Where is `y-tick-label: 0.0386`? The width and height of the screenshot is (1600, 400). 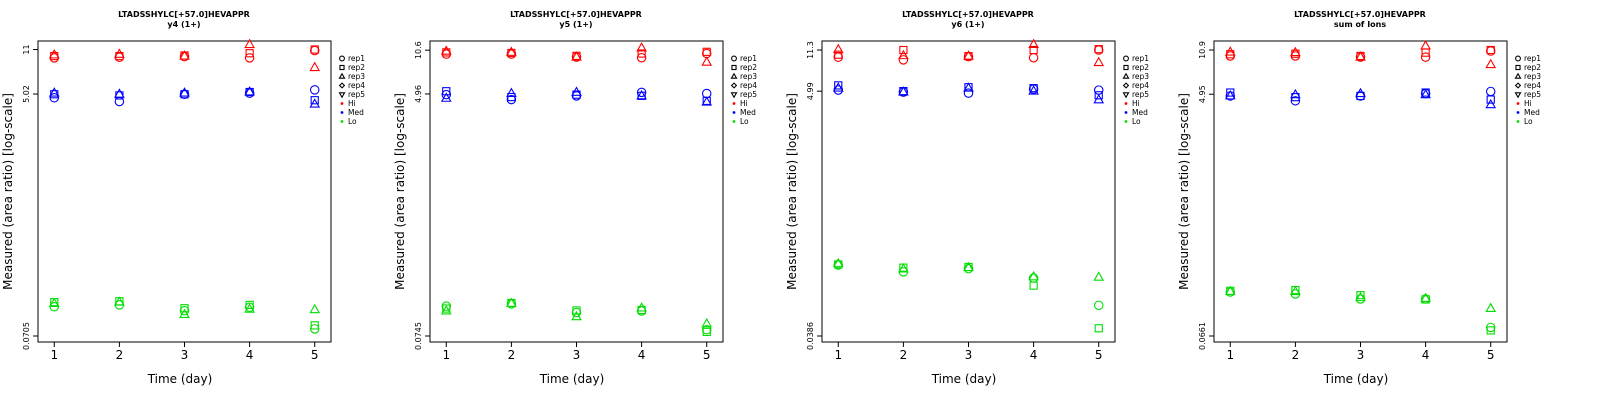
y-tick-label: 0.0386 is located at coordinates (810, 336).